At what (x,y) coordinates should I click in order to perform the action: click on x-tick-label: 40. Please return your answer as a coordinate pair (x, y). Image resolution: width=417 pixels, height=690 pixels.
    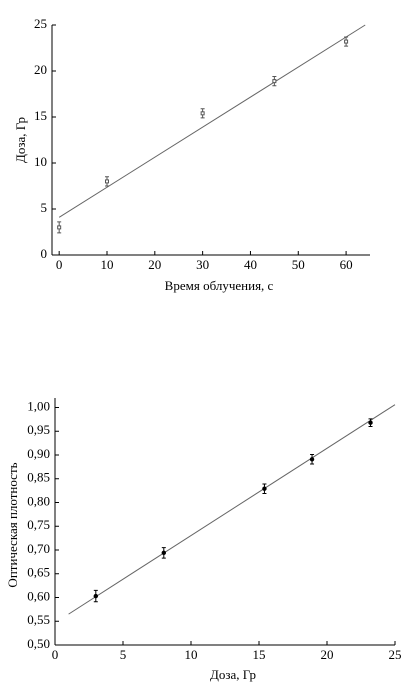
    Looking at the image, I should click on (250, 264).